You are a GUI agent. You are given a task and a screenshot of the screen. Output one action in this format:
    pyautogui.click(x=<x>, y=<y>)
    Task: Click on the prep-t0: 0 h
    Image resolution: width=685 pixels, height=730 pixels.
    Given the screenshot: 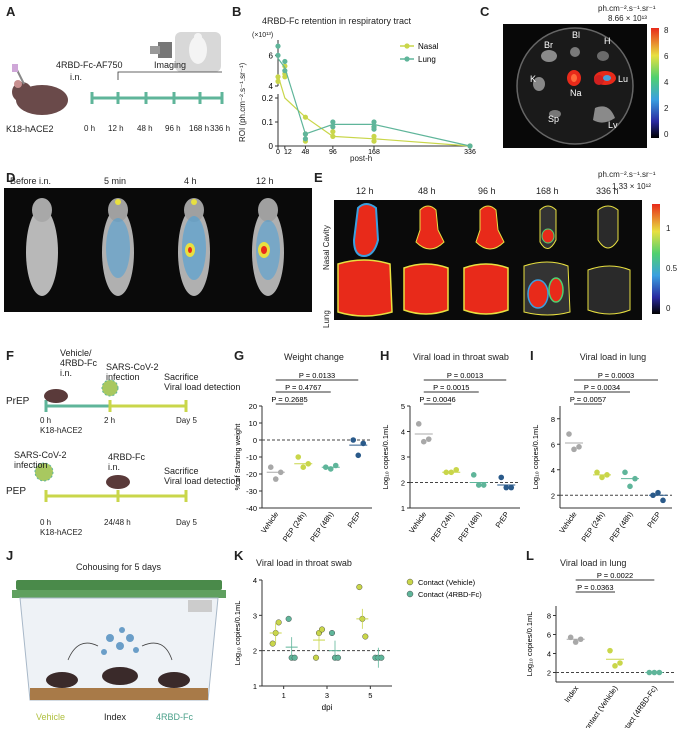 What is the action you would take?
    pyautogui.click(x=46, y=420)
    